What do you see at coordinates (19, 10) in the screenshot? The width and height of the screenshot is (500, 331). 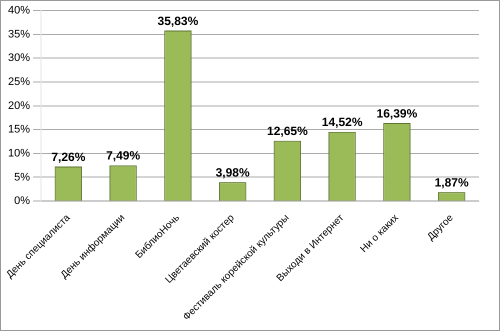 I see `y-tick-label: 40%` at bounding box center [19, 10].